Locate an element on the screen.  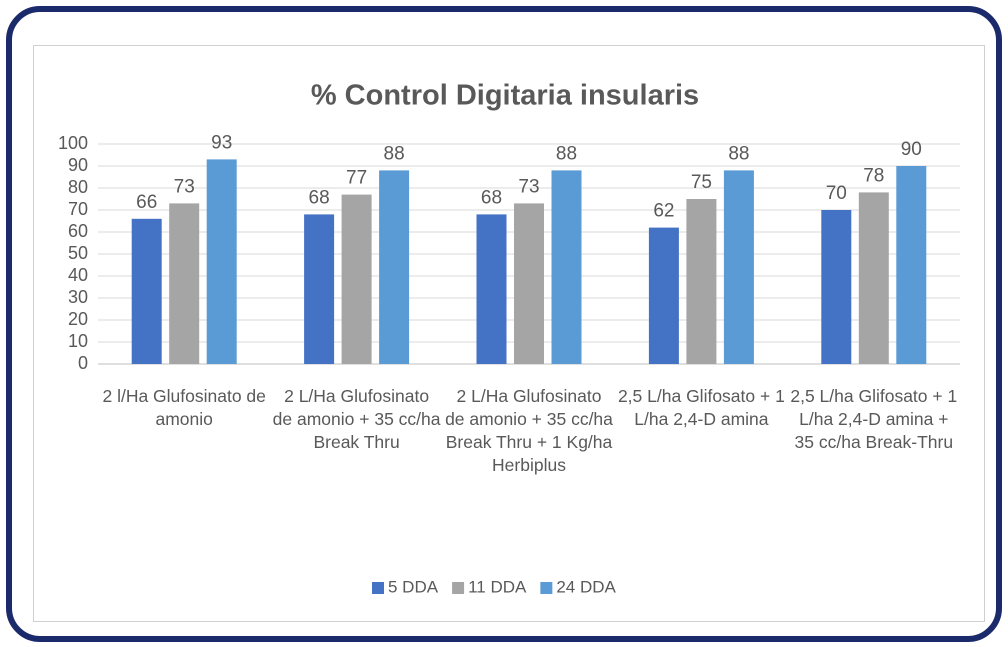
y-tick-label: 100 is located at coordinates (73, 143).